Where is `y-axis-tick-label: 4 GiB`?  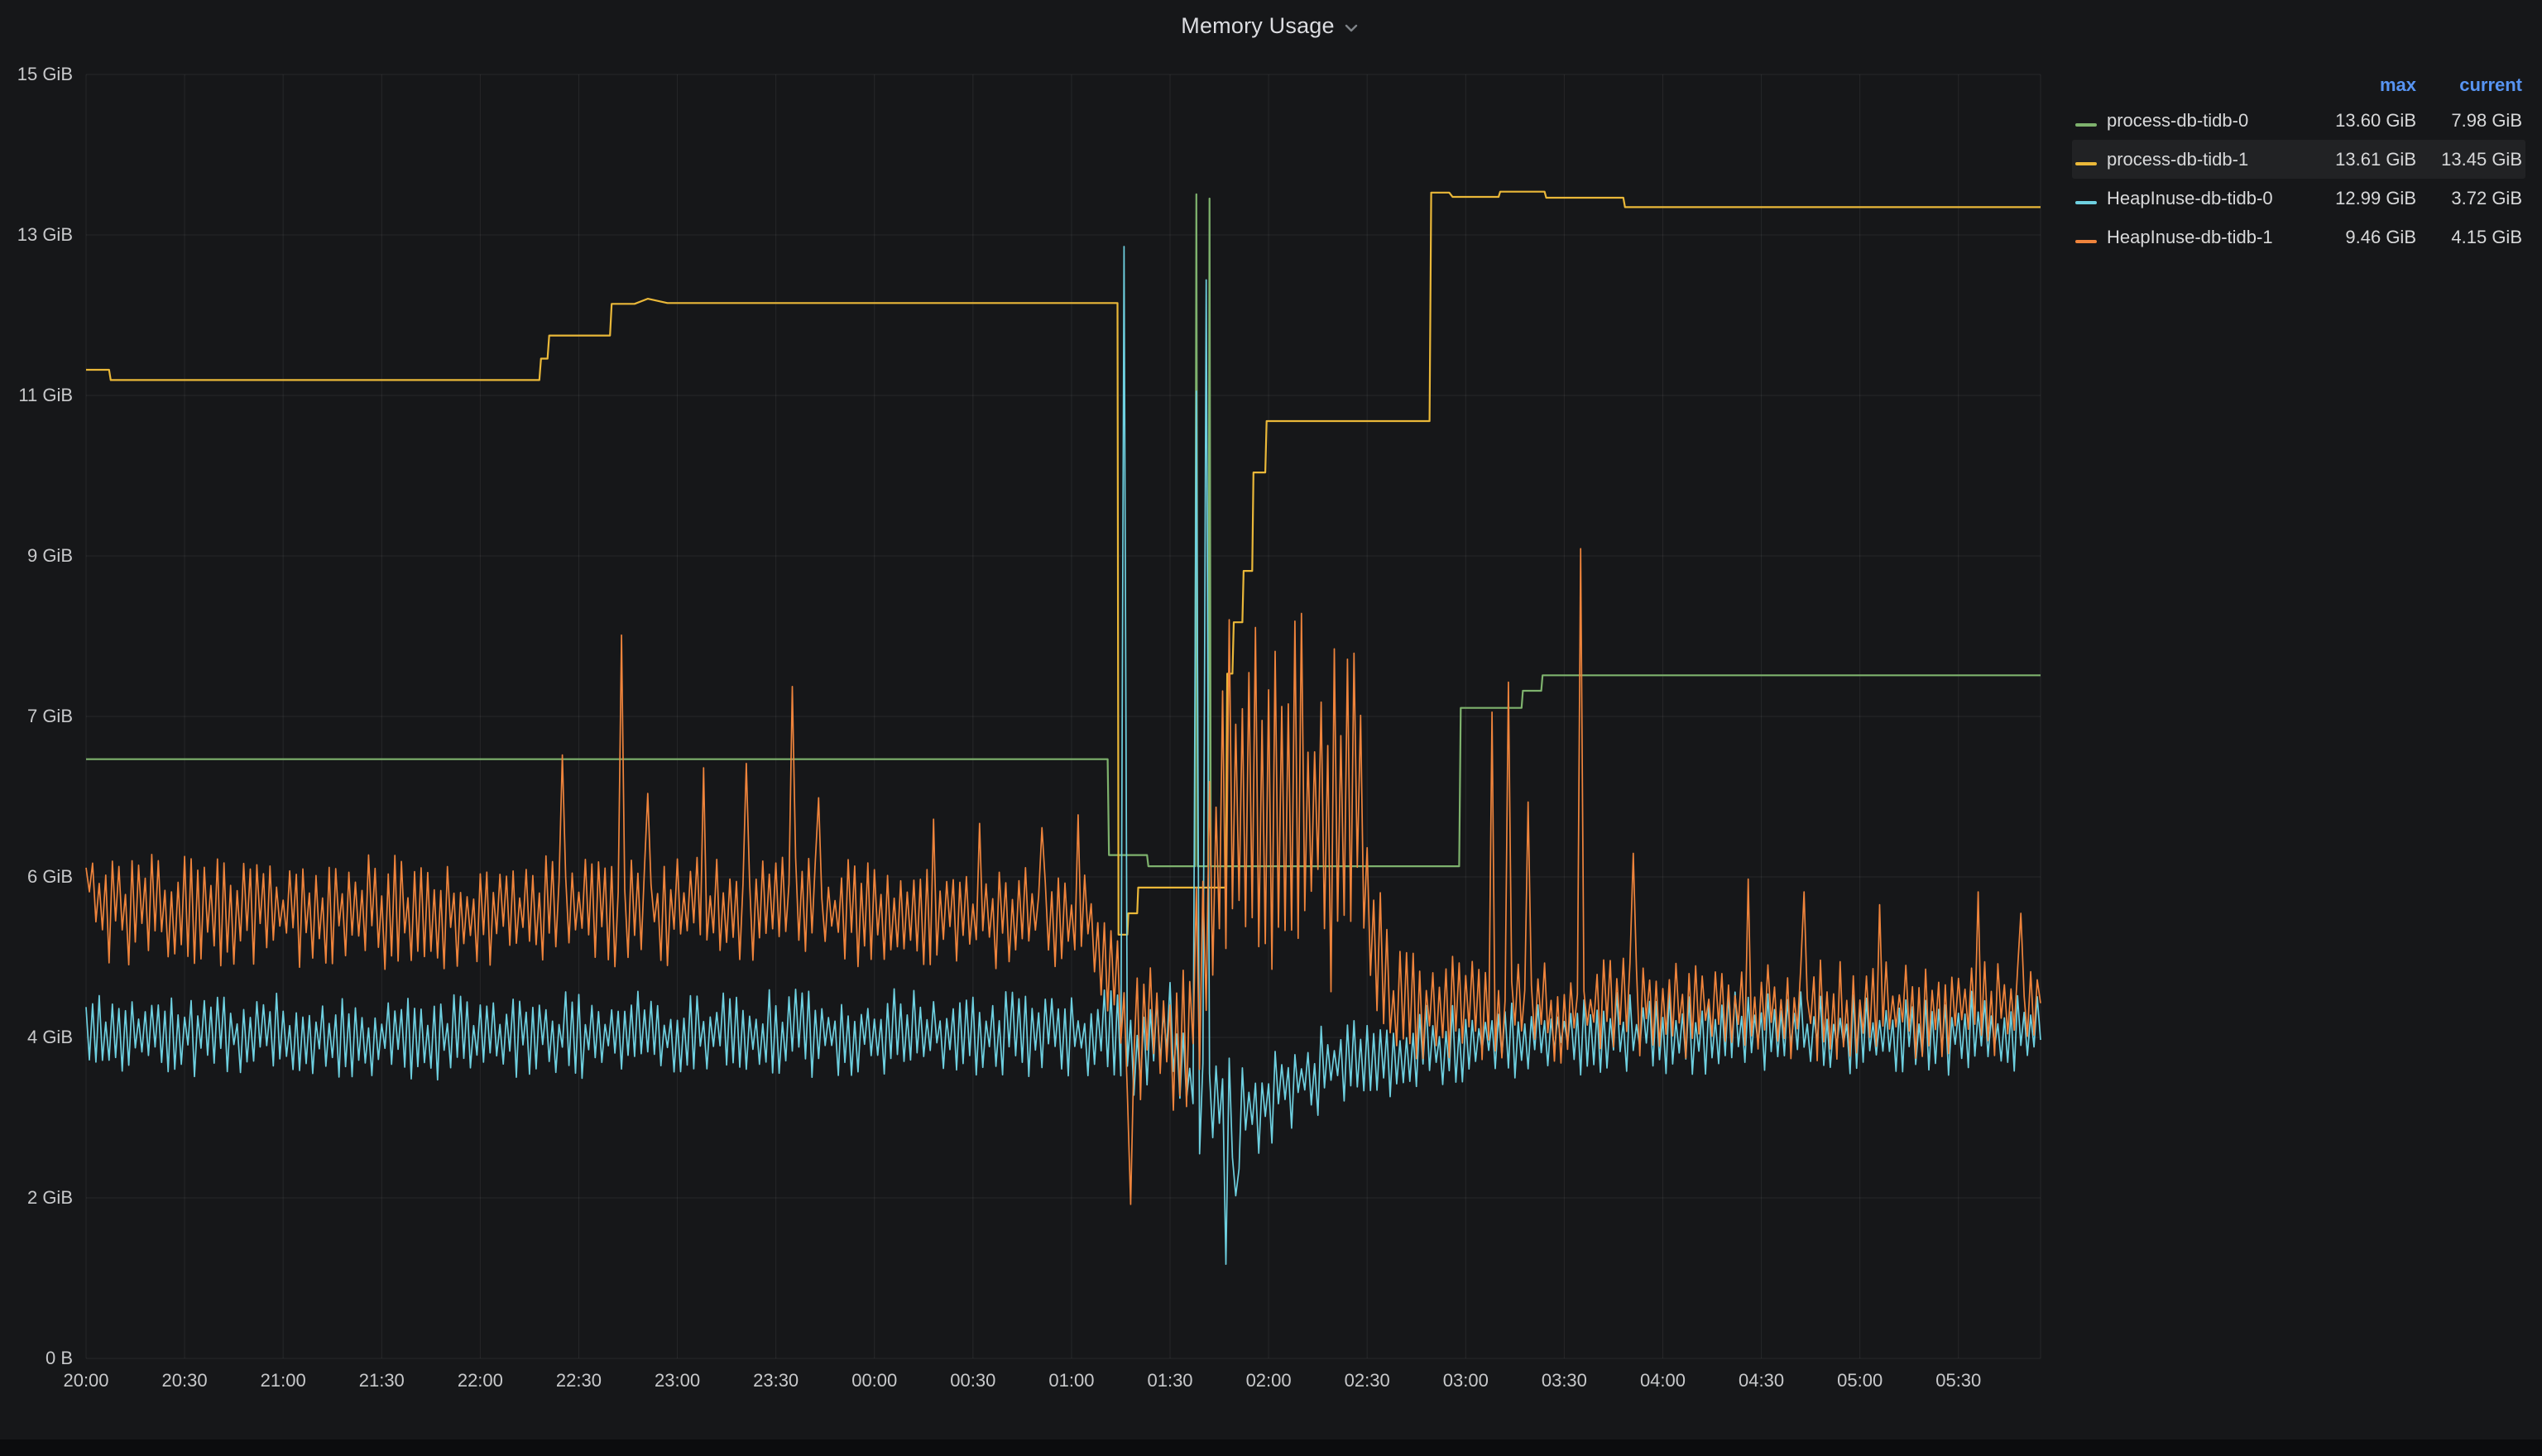 y-axis-tick-label: 4 GiB is located at coordinates (49, 1037).